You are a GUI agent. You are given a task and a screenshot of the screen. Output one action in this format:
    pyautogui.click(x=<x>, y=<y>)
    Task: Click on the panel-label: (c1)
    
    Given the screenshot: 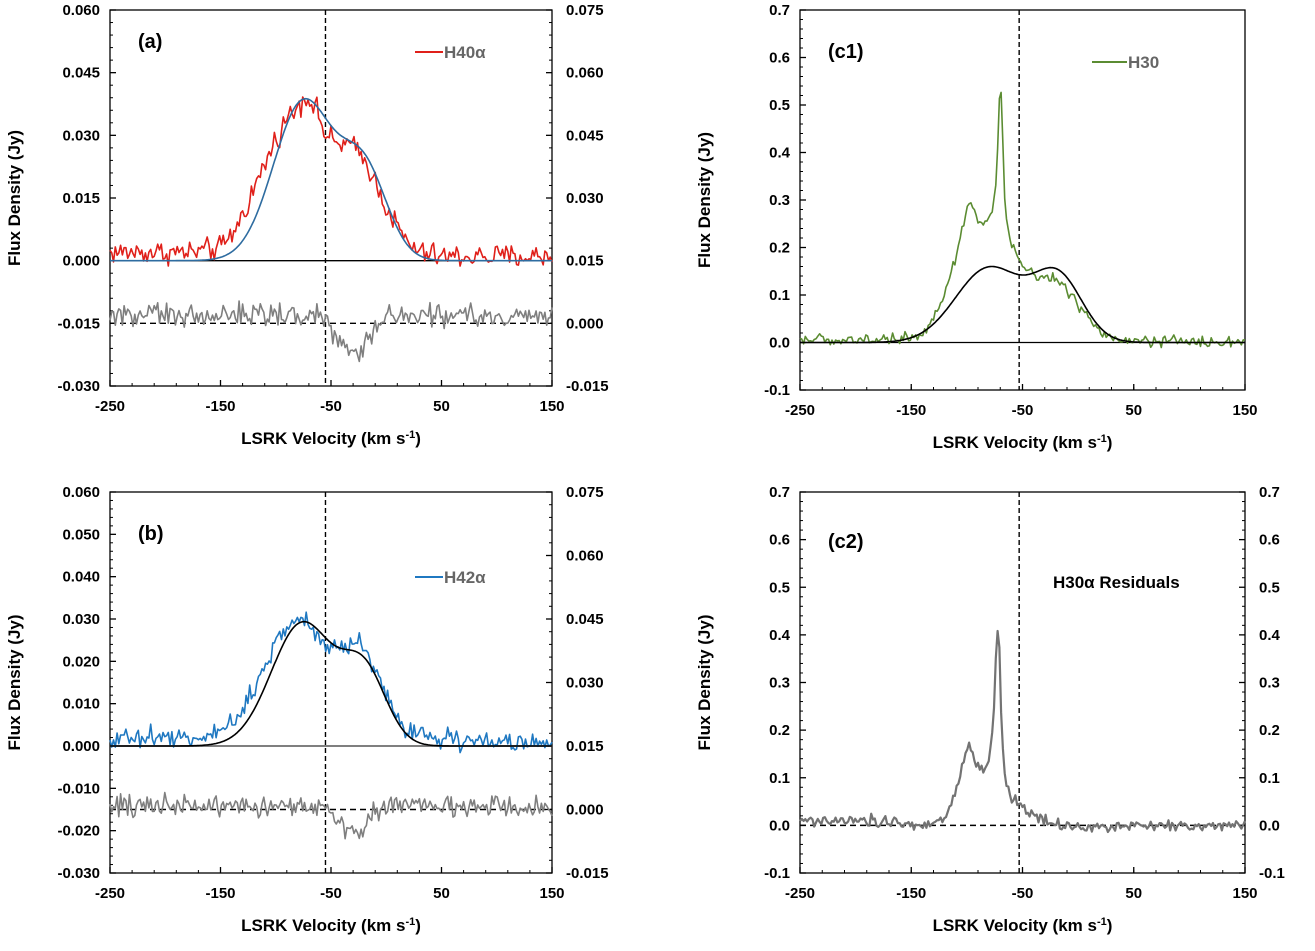 What is the action you would take?
    pyautogui.click(x=846, y=52)
    